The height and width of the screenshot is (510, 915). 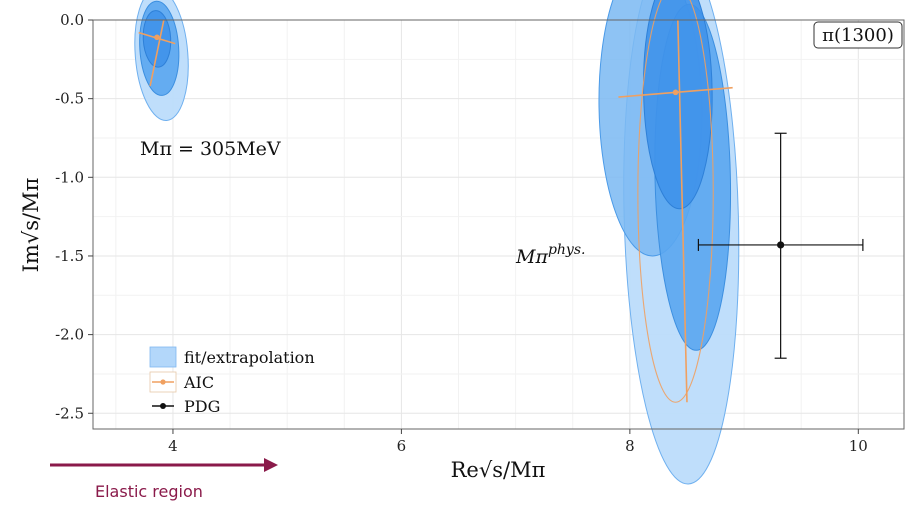 What do you see at coordinates (402, 446) in the screenshot?
I see `x-tick-label: 6` at bounding box center [402, 446].